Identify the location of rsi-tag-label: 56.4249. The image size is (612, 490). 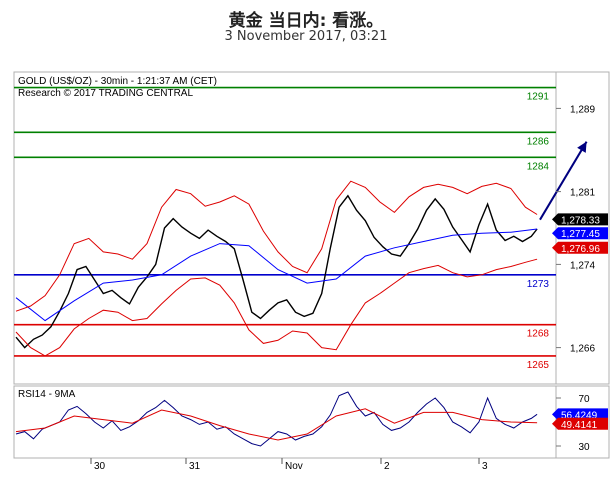
(579, 415).